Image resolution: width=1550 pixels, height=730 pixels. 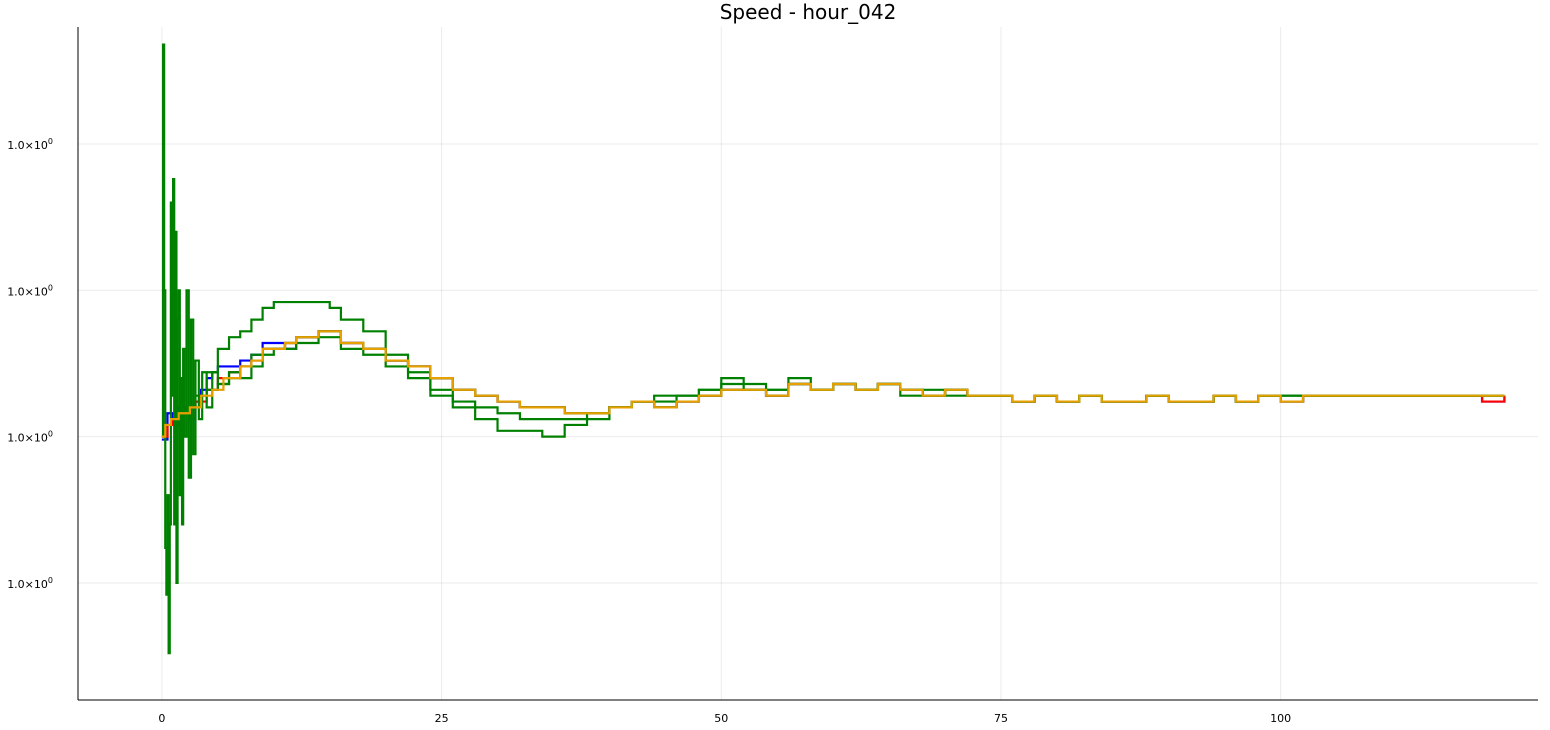 I want to click on x-tick-label: 100, so click(x=1280, y=718).